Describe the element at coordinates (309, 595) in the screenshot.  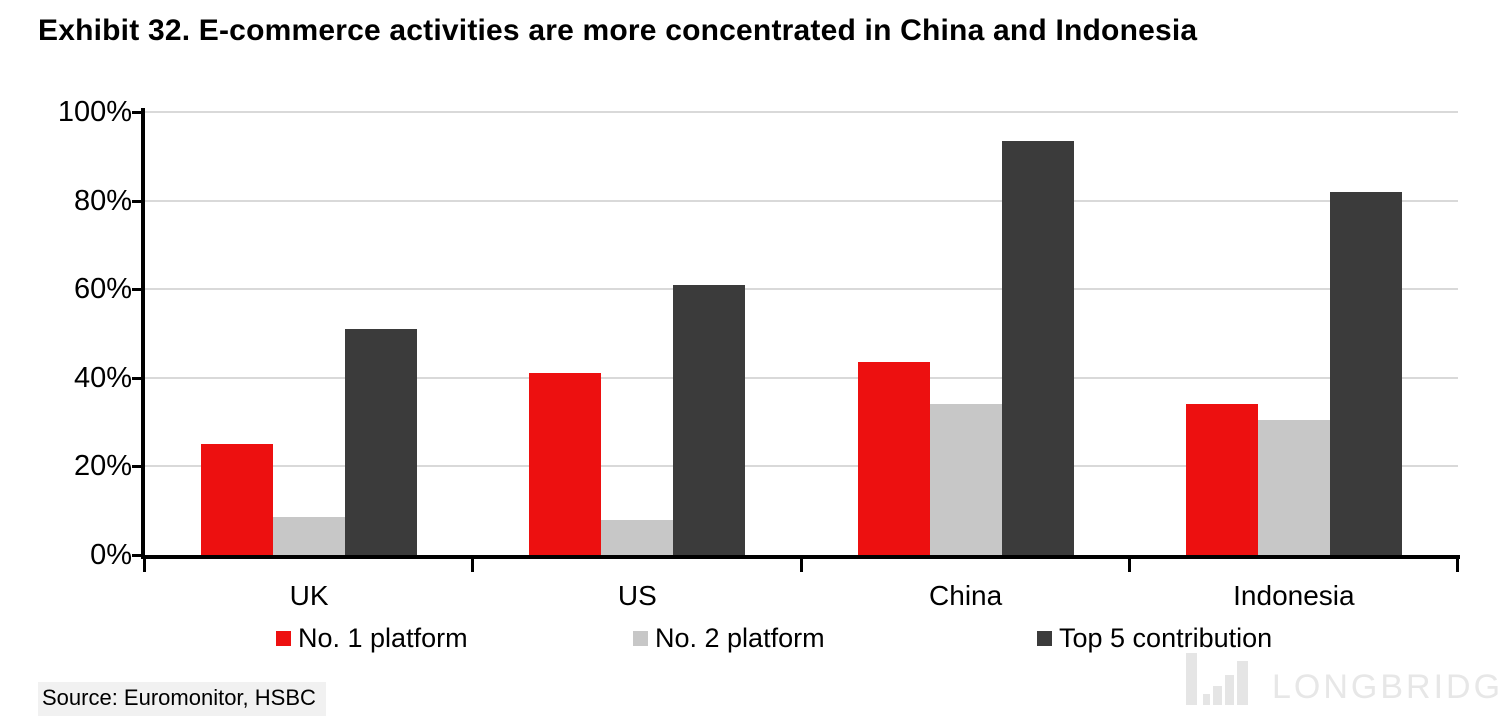
I see `category-label-uk: UK` at that location.